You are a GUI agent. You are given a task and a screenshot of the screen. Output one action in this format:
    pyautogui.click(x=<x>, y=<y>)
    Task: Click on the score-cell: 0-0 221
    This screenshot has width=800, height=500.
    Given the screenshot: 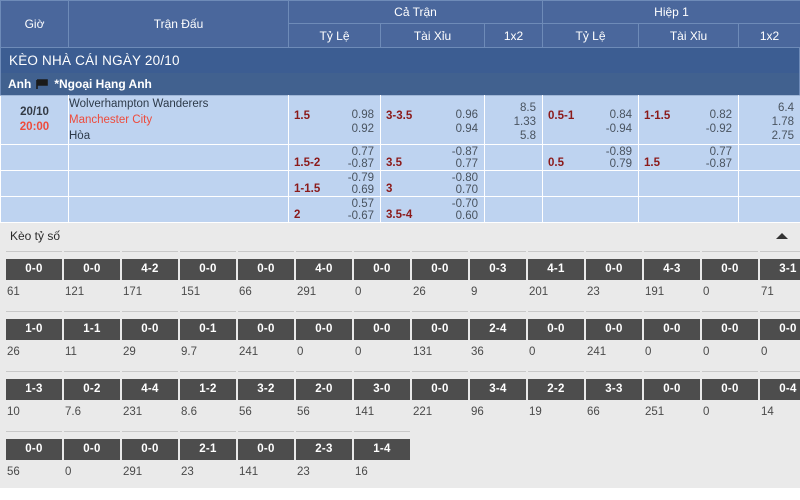 What is the action you would take?
    pyautogui.click(x=440, y=401)
    